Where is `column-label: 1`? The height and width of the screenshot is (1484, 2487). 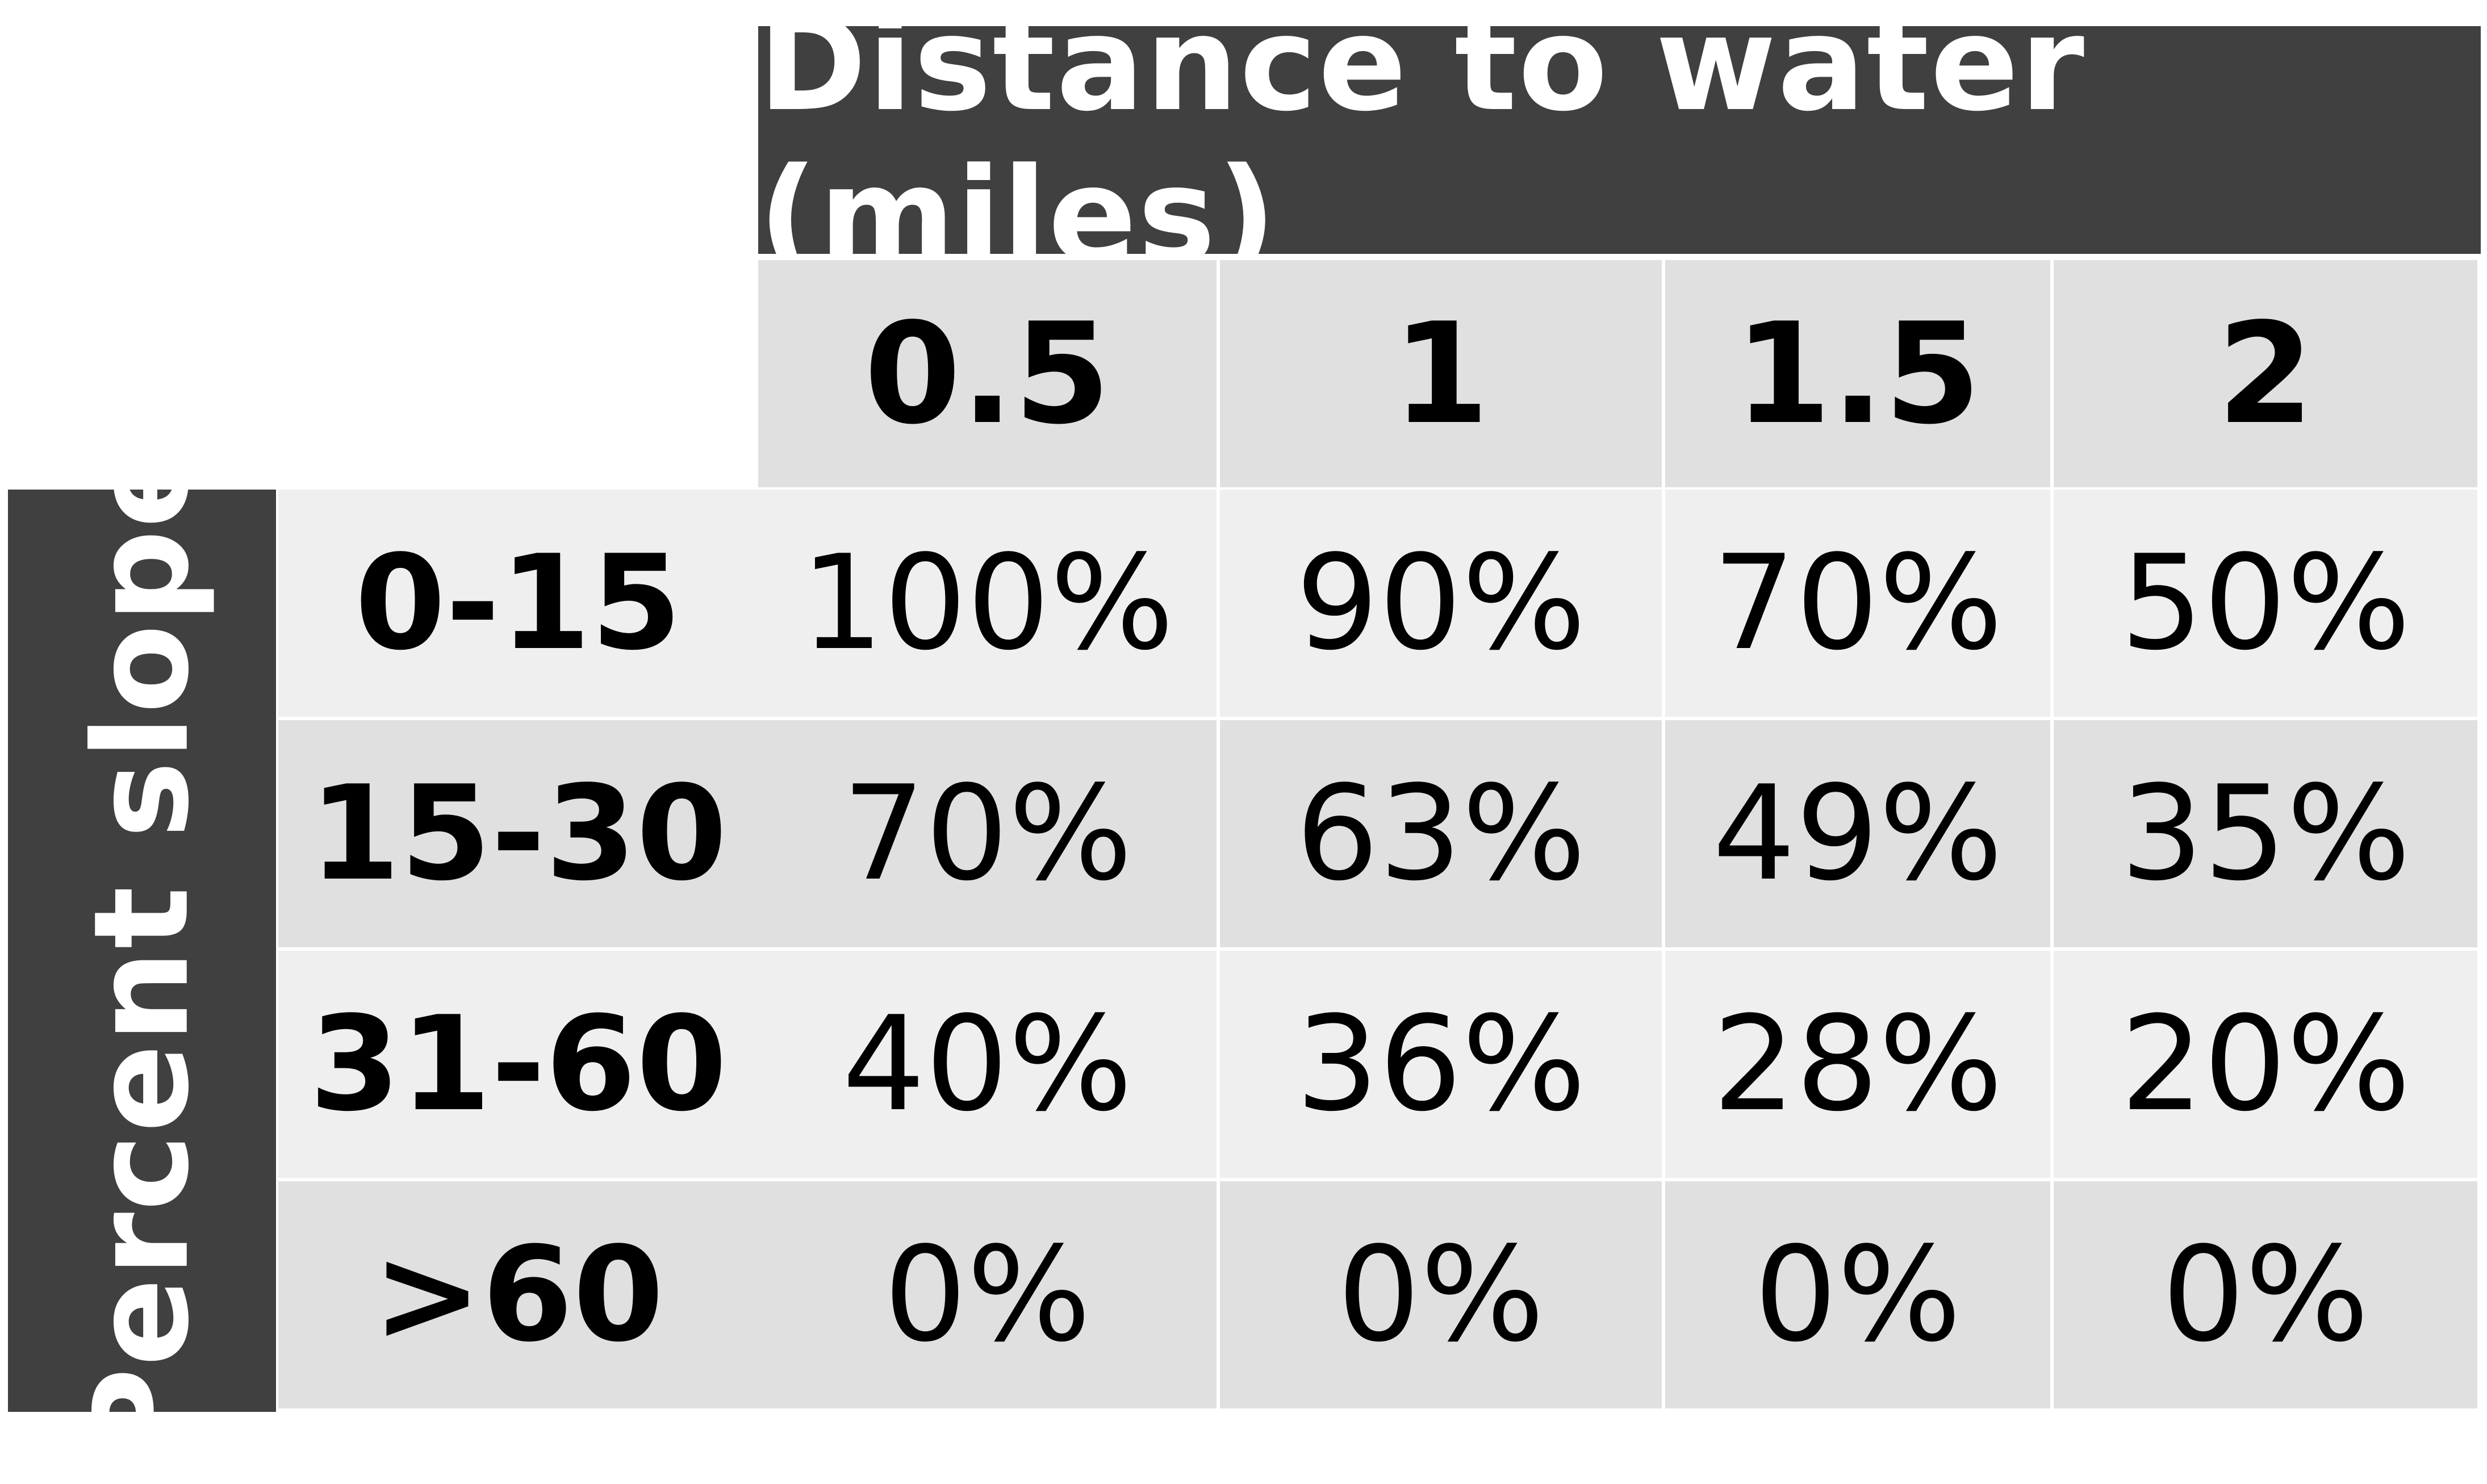
column-label: 1 is located at coordinates (1441, 373).